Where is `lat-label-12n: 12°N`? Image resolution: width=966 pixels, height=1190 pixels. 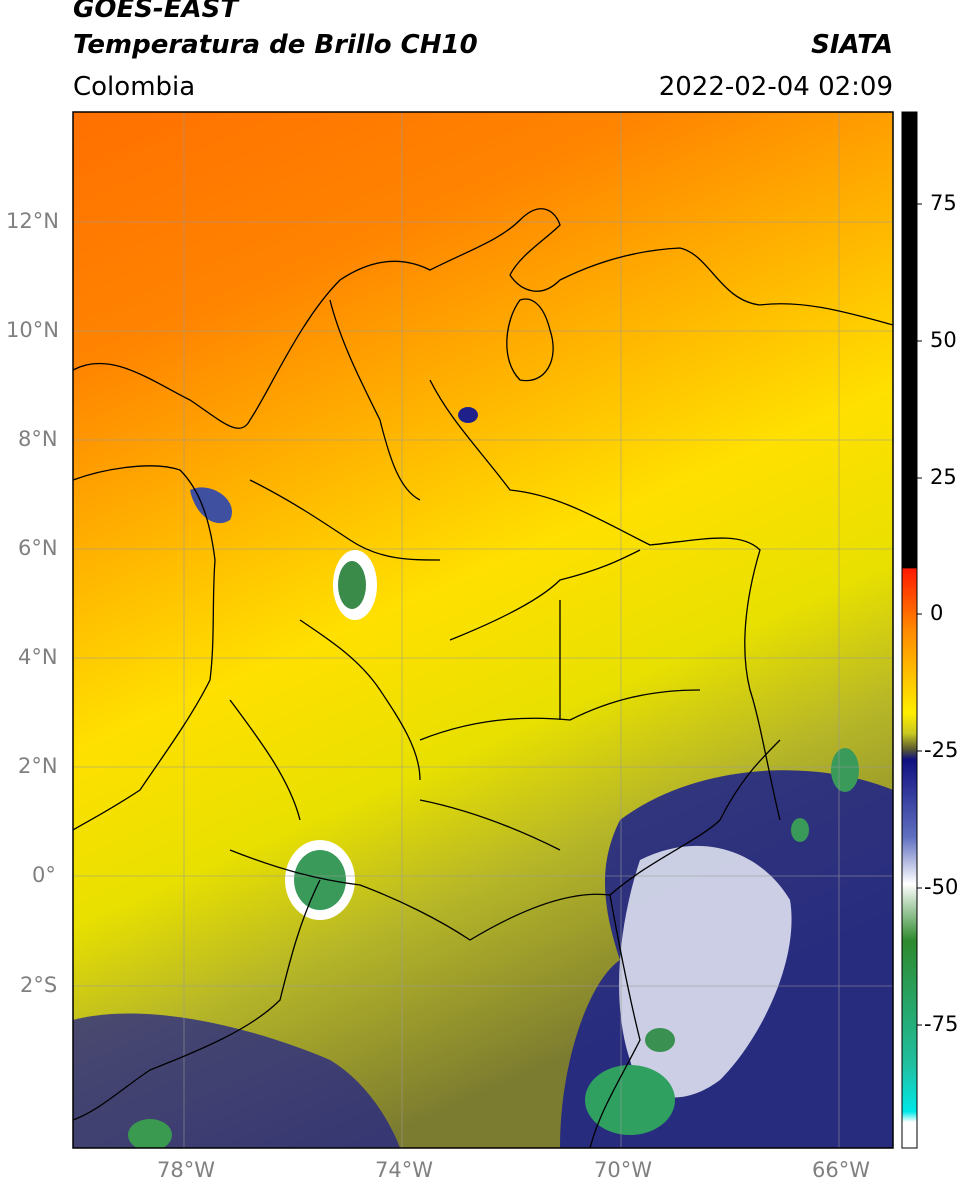 lat-label-12n: 12°N is located at coordinates (32, 221).